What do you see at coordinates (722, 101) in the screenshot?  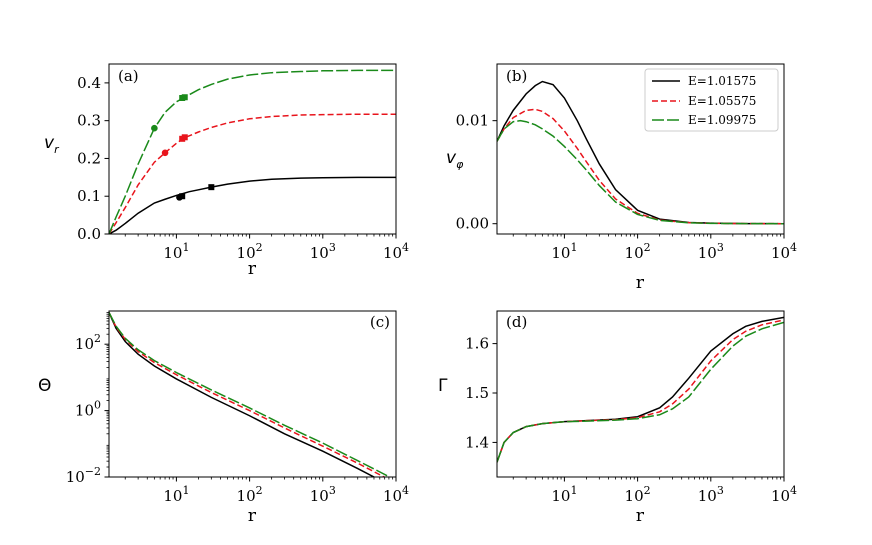 I see `legend-label-2: E=1.05575` at bounding box center [722, 101].